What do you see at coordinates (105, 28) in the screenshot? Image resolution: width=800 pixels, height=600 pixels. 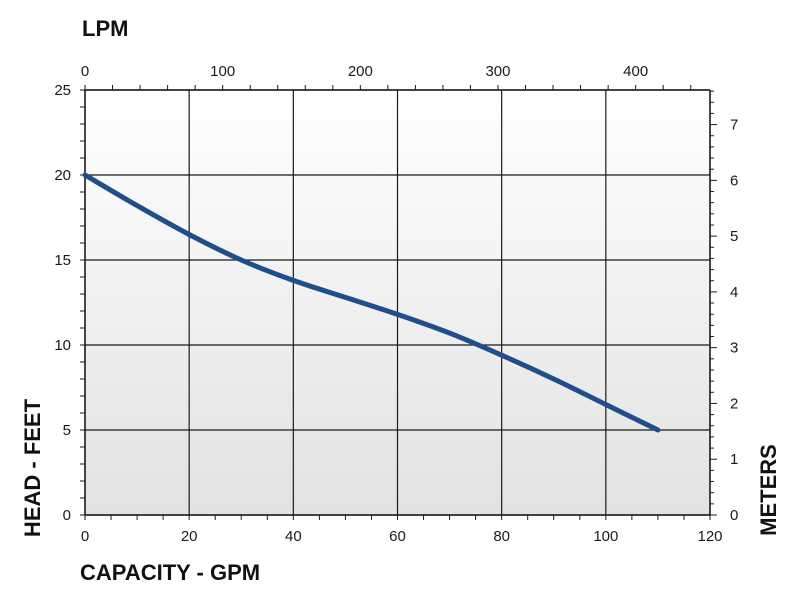 I see `x2-axis-title: LPM` at bounding box center [105, 28].